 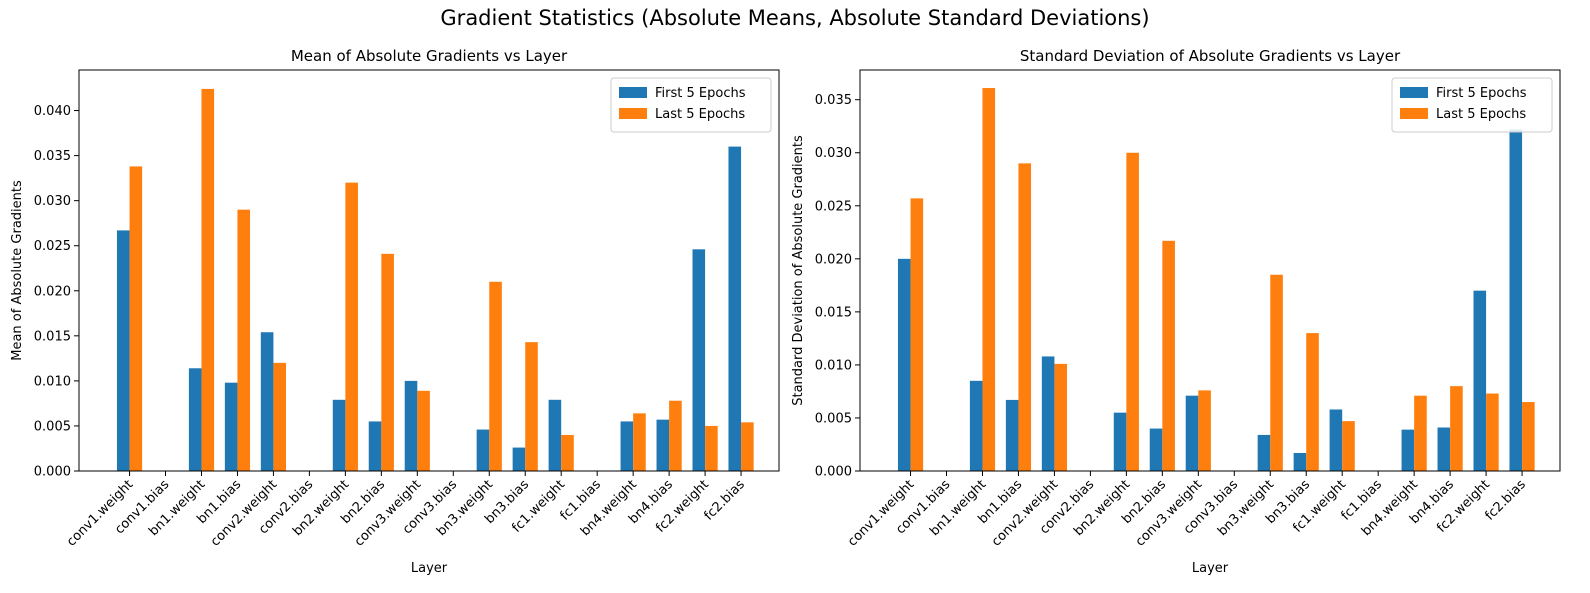 What do you see at coordinates (17, 270) in the screenshot?
I see `y-axis-label: Mean of Absolute Gradients` at bounding box center [17, 270].